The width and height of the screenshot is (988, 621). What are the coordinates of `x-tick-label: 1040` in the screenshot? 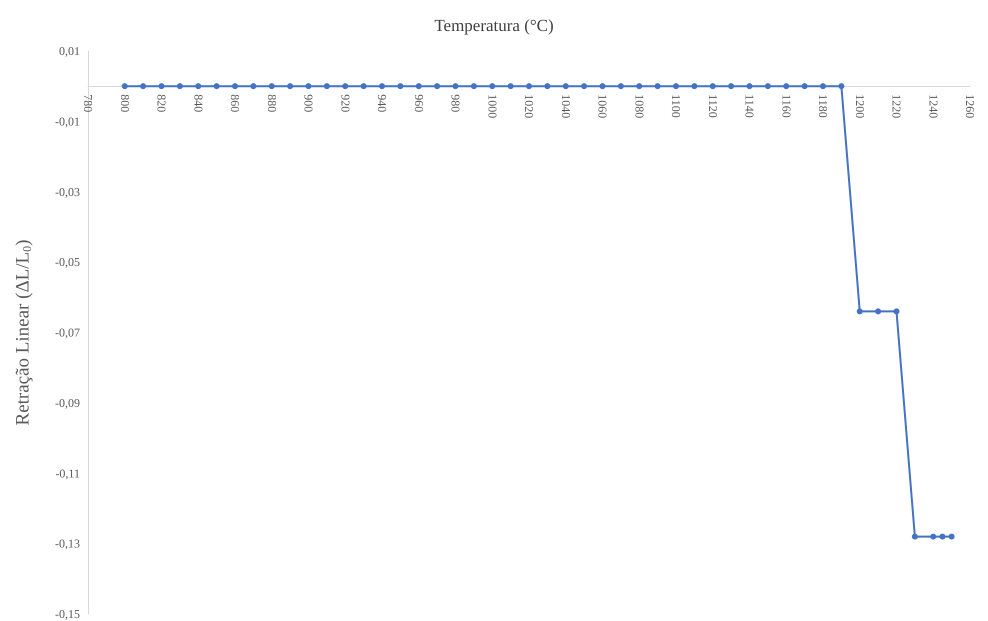 It's located at (565, 106).